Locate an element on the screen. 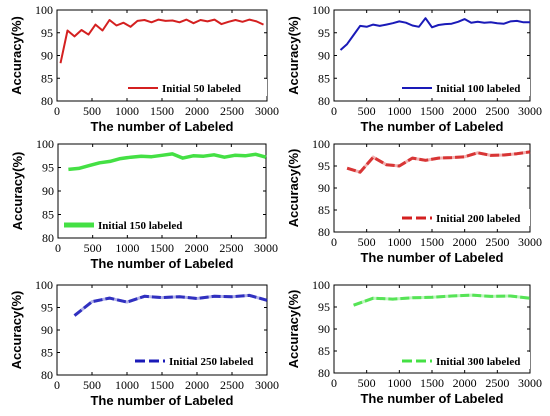  legend-label: Initial 50 labeled is located at coordinates (201, 89).